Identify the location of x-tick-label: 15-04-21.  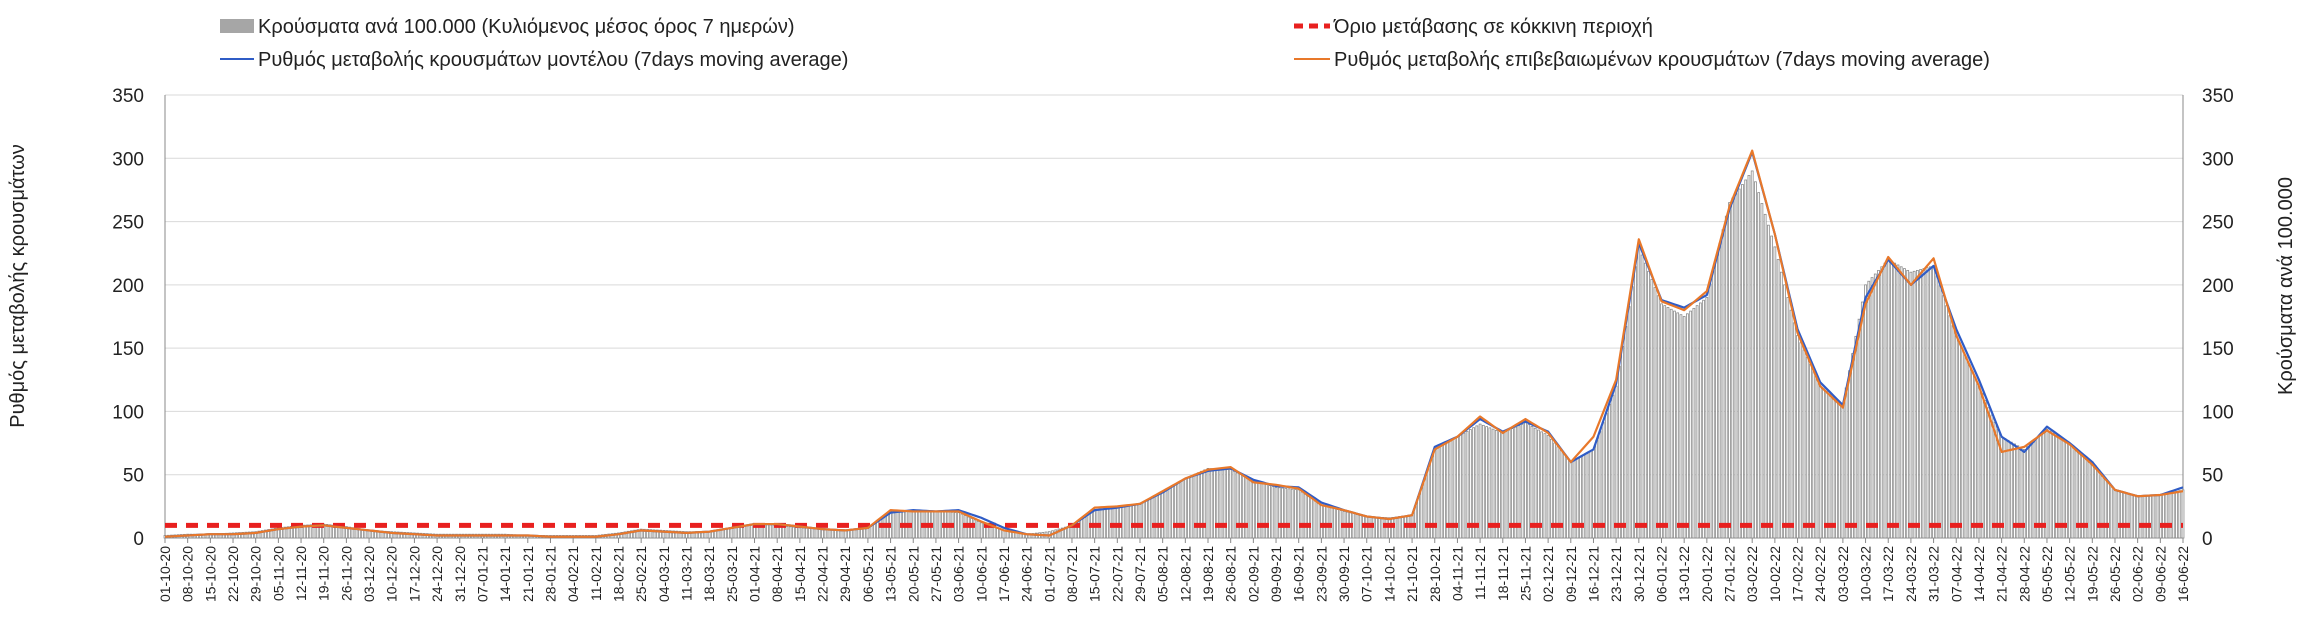
(800, 574).